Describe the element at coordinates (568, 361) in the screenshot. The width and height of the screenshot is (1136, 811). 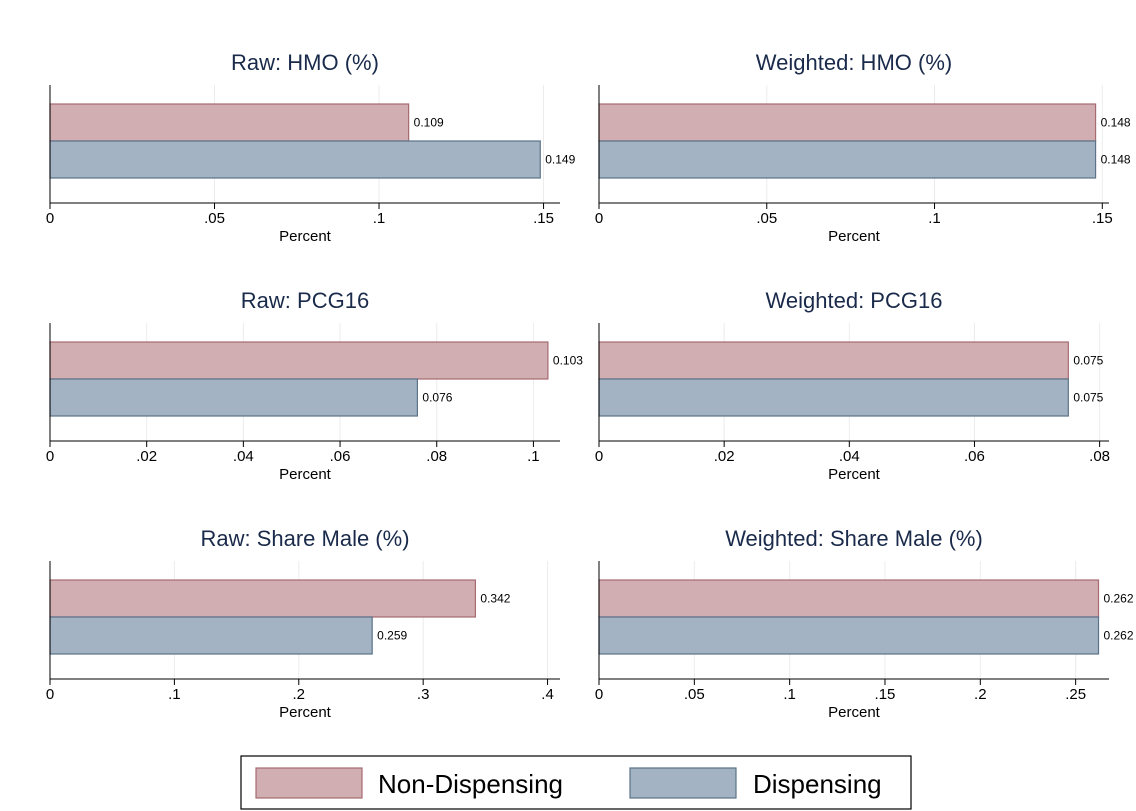
I see `bar-value-label: 0.103` at that location.